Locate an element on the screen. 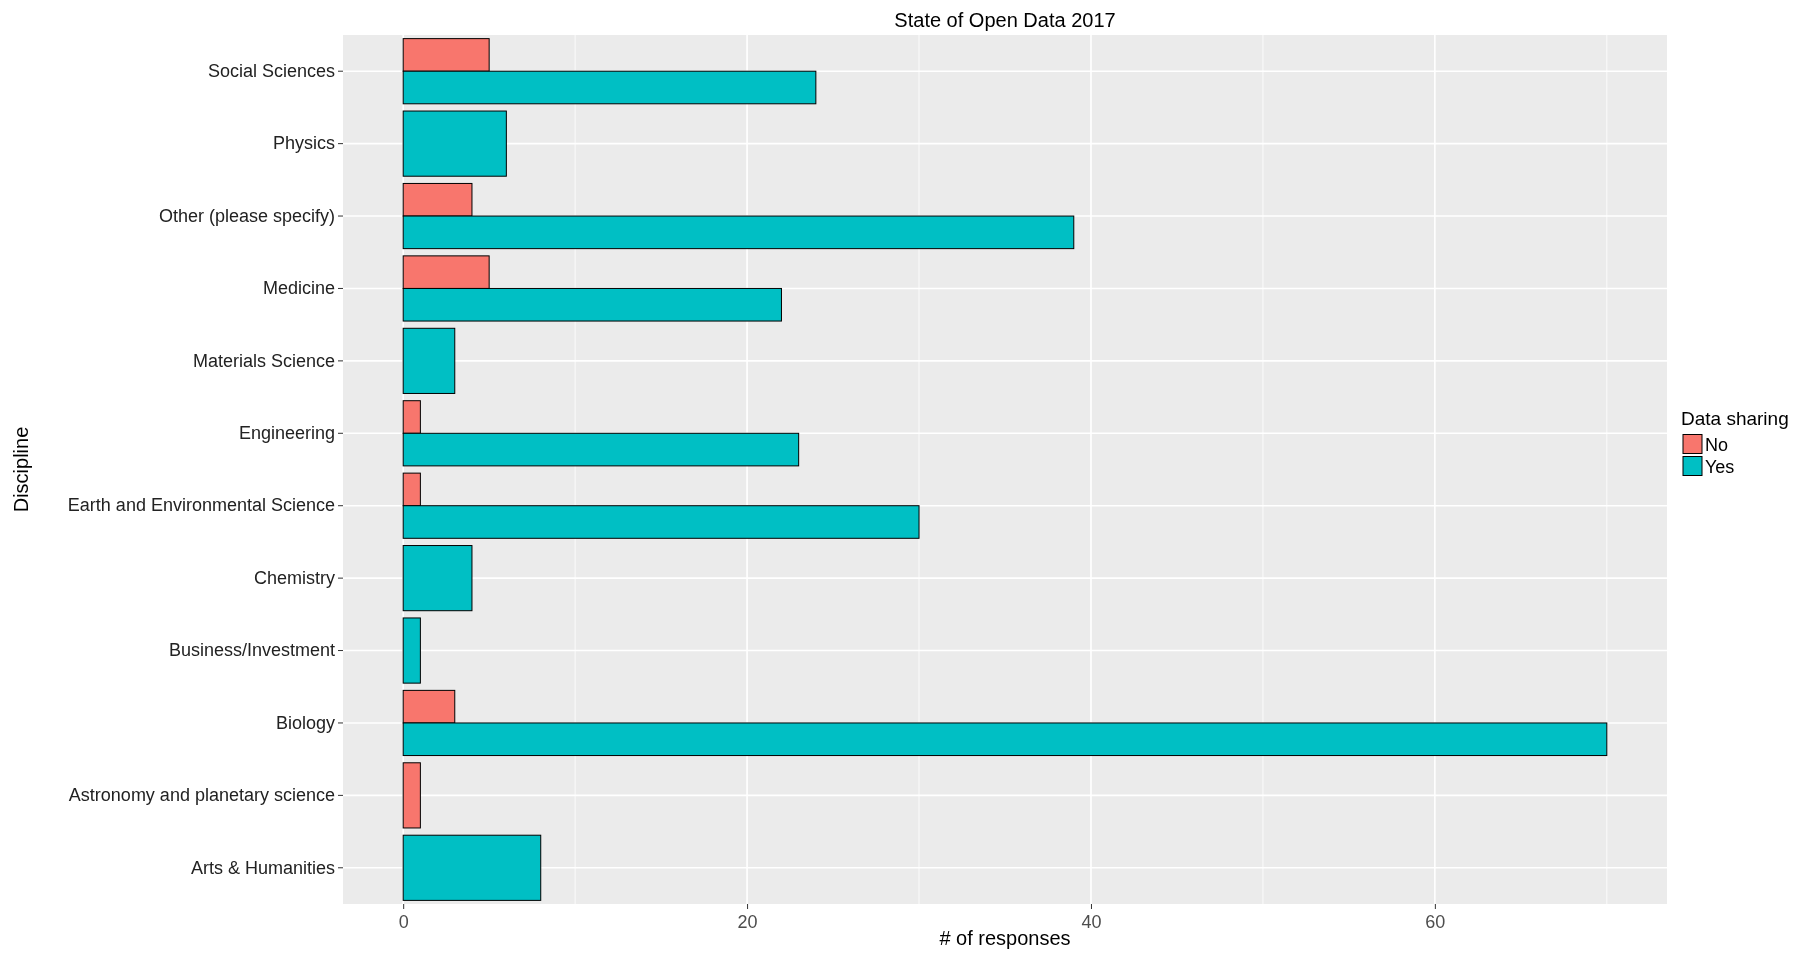 This screenshot has height=953, width=1803. y-tick-label: Astronomy and planetary science is located at coordinates (201, 795).